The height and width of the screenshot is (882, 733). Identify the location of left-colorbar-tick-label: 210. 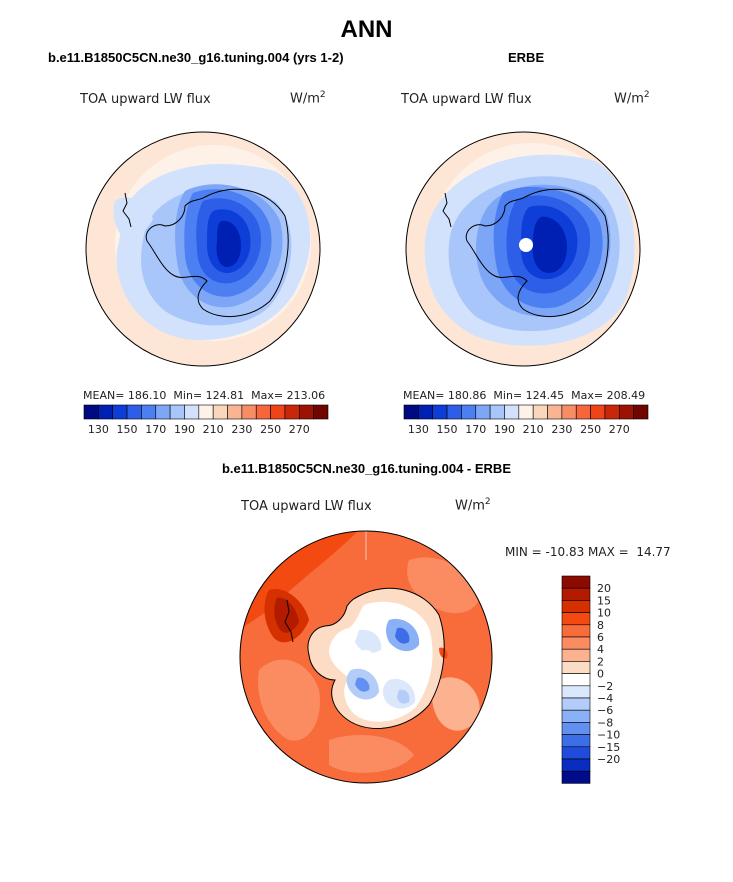
(213, 429).